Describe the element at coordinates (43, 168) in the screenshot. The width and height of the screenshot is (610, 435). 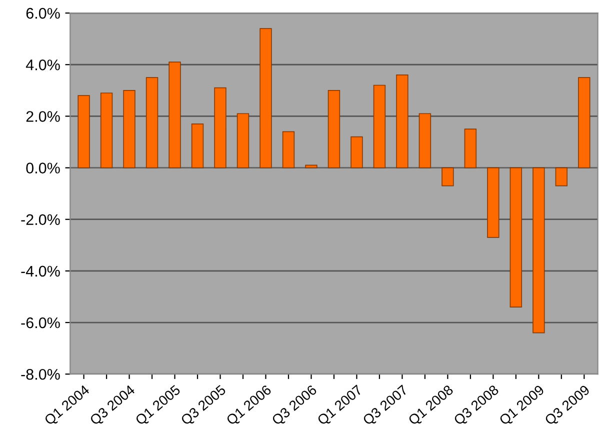
I see `y-tick-label: 0.0%` at that location.